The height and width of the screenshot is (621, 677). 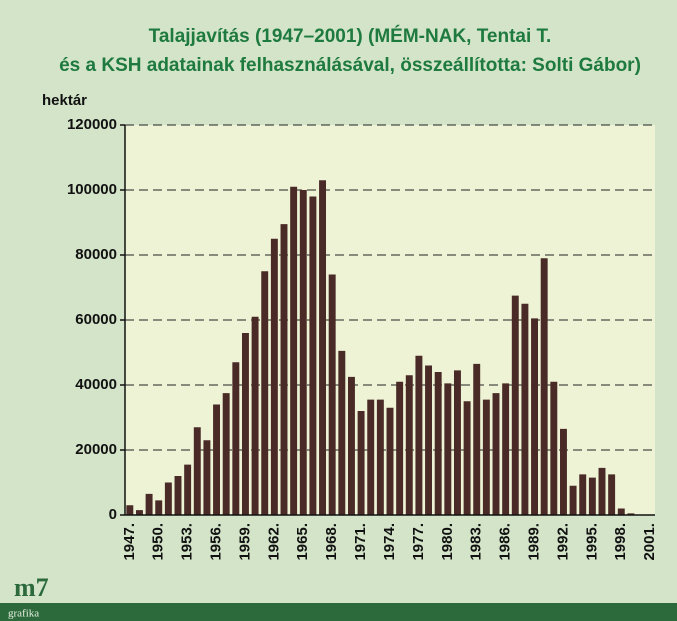 What do you see at coordinates (158, 542) in the screenshot?
I see `x-tick-label: 1950.` at bounding box center [158, 542].